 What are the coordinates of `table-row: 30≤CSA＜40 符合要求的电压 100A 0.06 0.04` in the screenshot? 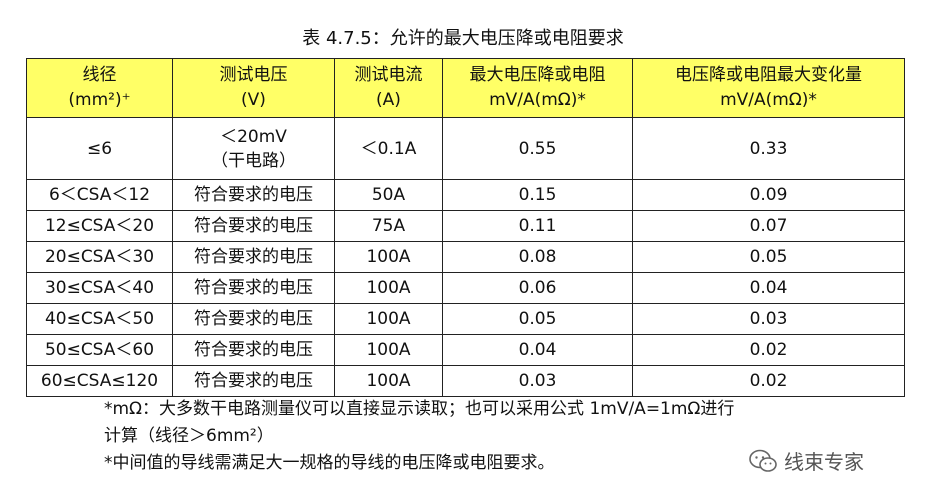 It's located at (465, 288).